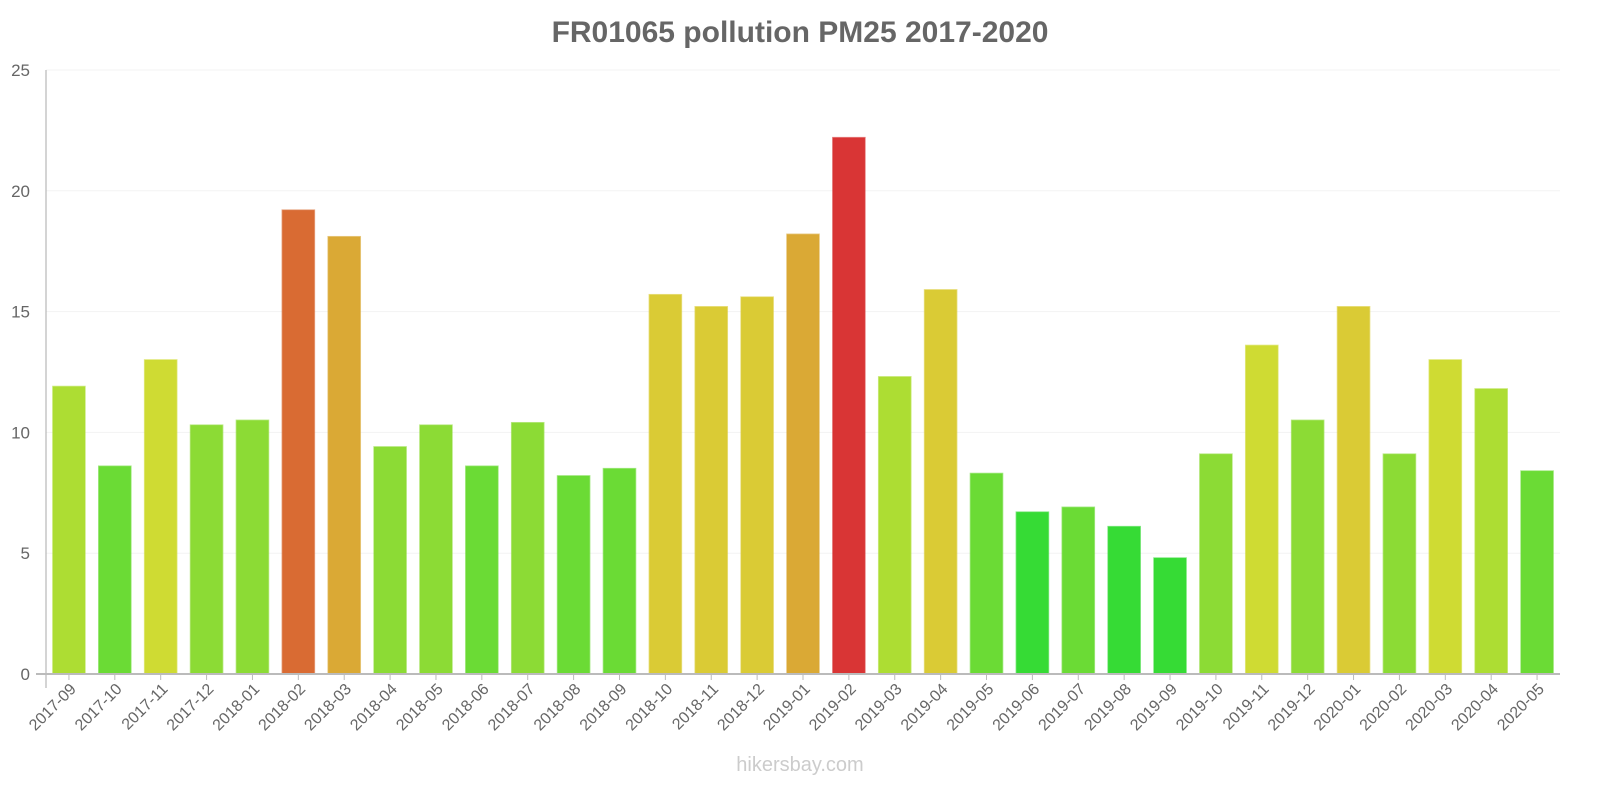 This screenshot has height=800, width=1600. Describe the element at coordinates (1108, 708) in the screenshot. I see `x-tick-label: 2019-08` at that location.